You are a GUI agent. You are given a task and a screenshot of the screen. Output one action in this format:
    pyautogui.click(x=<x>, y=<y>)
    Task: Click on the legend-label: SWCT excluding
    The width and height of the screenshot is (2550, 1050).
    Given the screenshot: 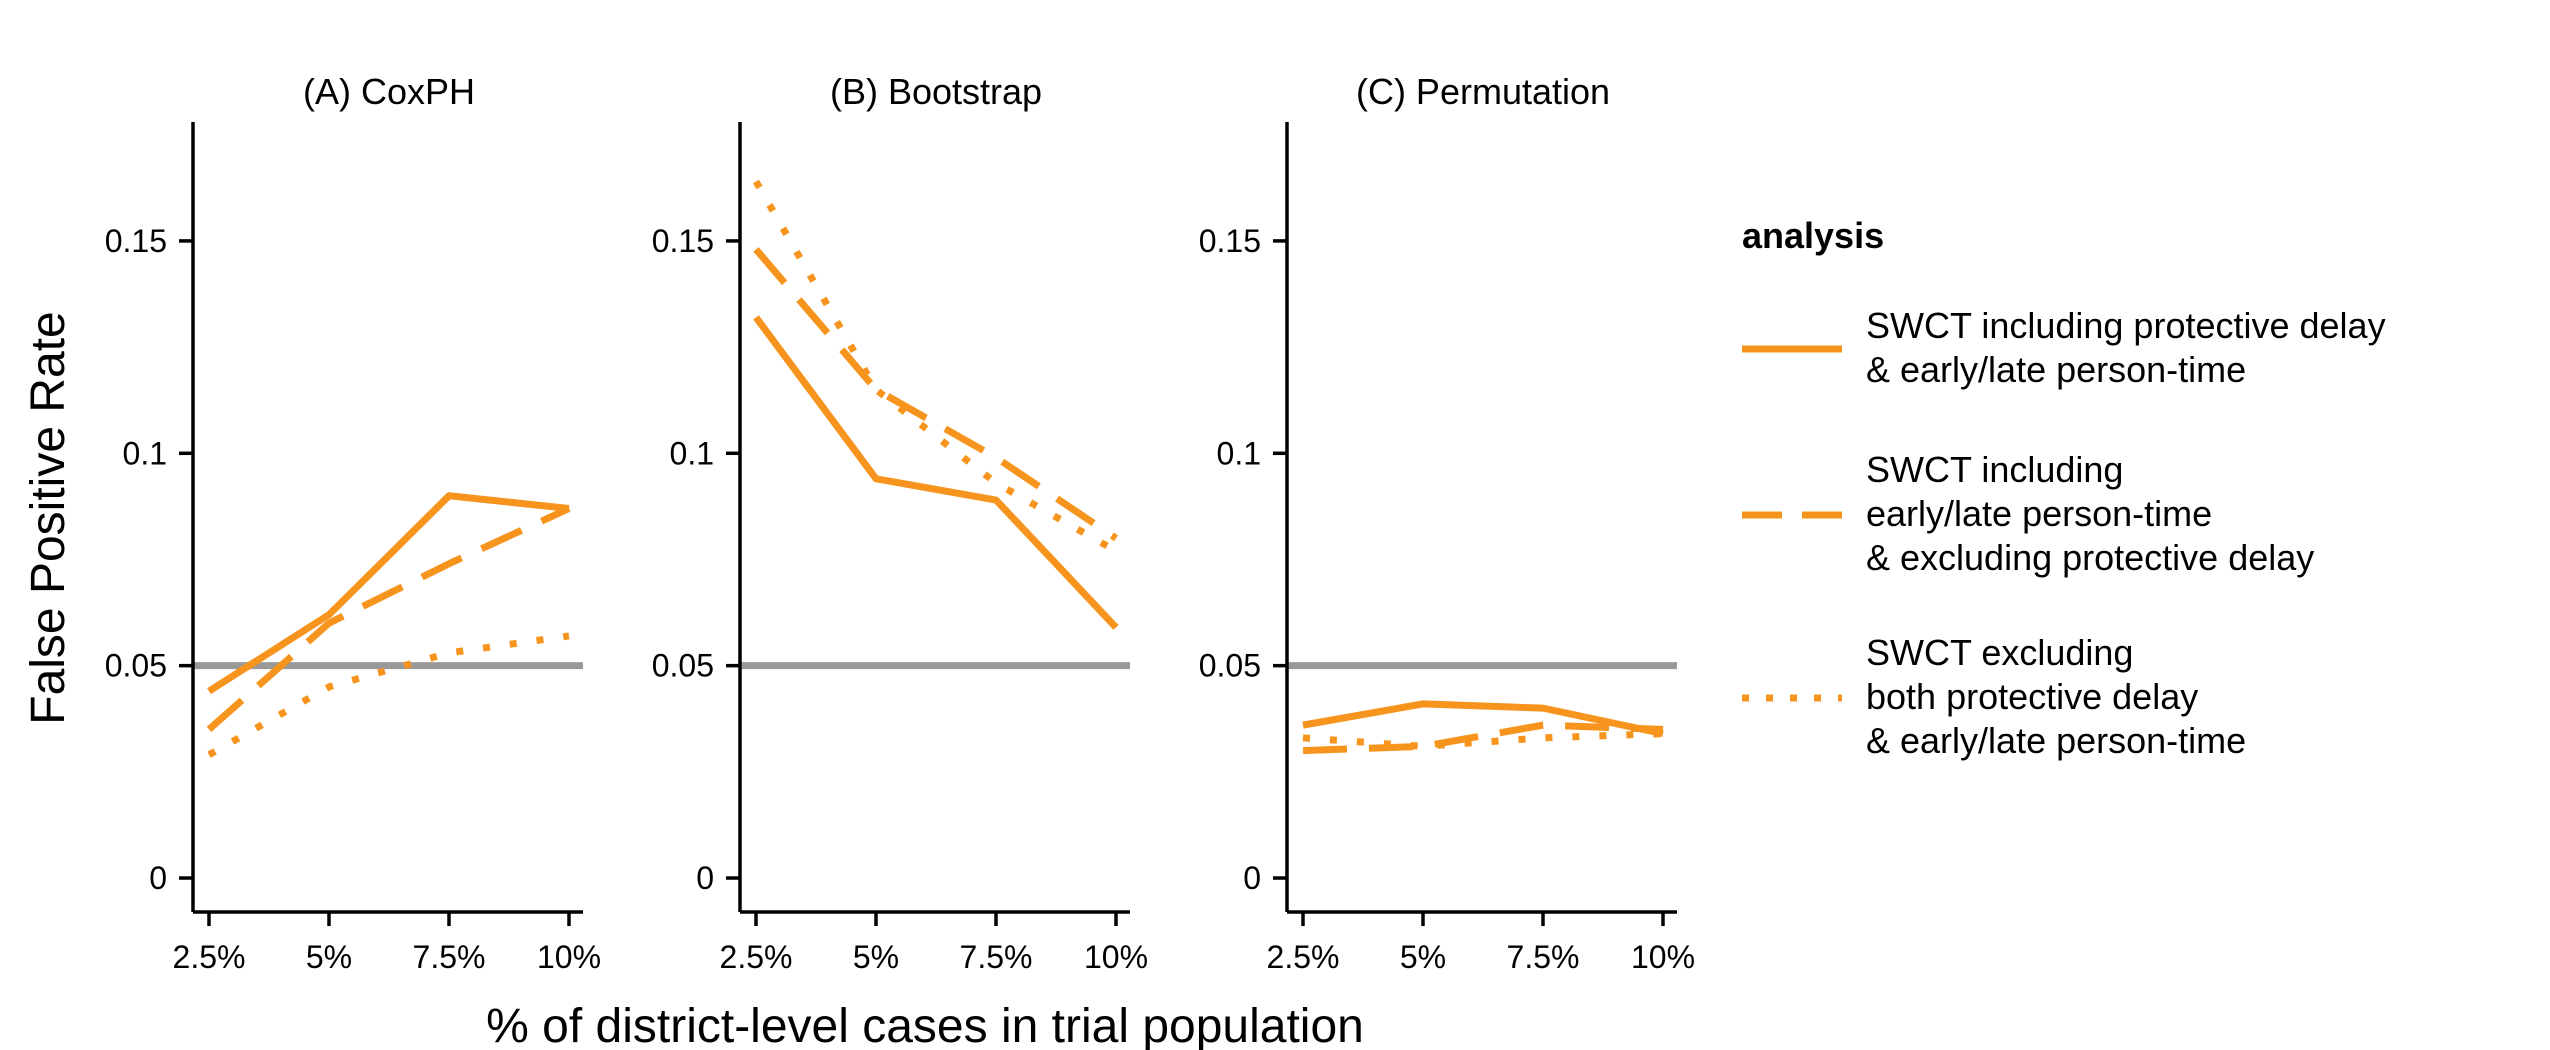 What is the action you would take?
    pyautogui.click(x=1999, y=652)
    